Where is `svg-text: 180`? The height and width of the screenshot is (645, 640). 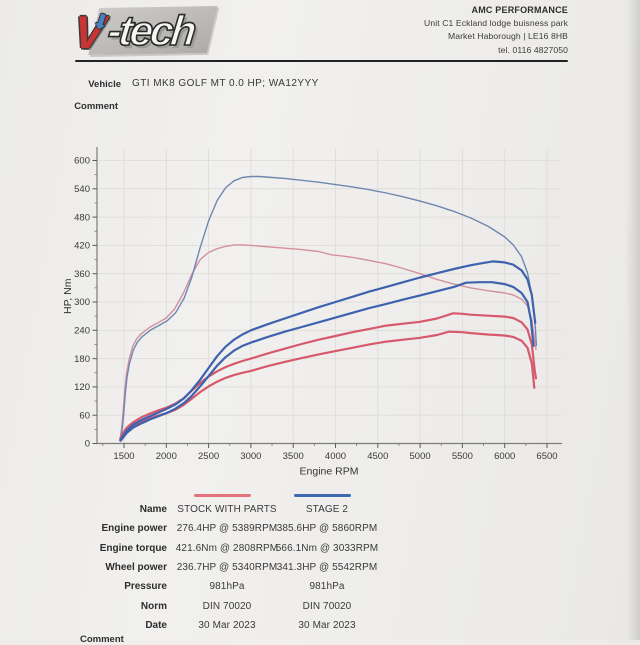
svg-text: 180 is located at coordinates (82, 359).